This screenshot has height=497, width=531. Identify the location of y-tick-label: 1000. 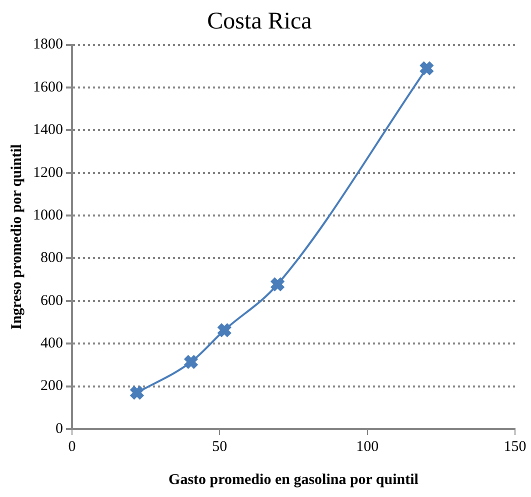
(48, 215).